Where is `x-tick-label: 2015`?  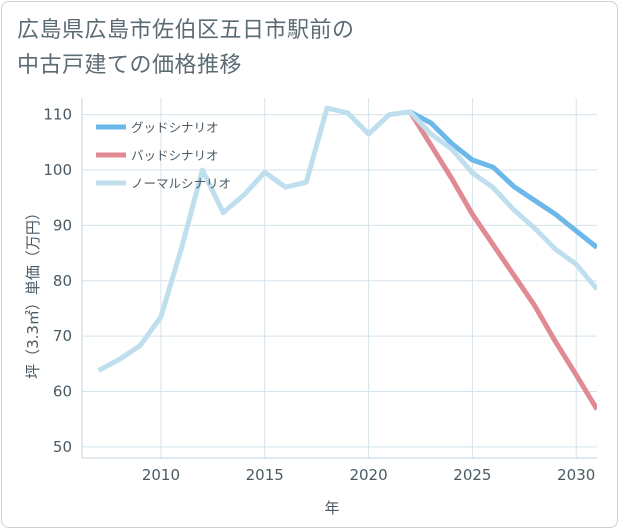
x-tick-label: 2015 is located at coordinates (265, 475).